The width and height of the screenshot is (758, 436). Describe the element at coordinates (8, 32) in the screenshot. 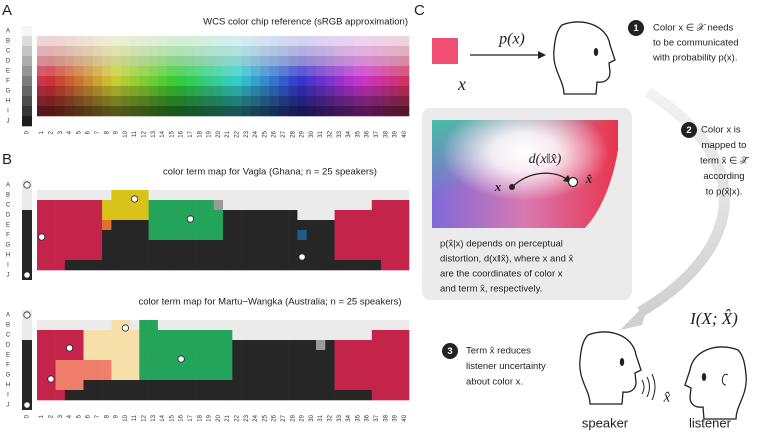

I see `row-label: A` at that location.